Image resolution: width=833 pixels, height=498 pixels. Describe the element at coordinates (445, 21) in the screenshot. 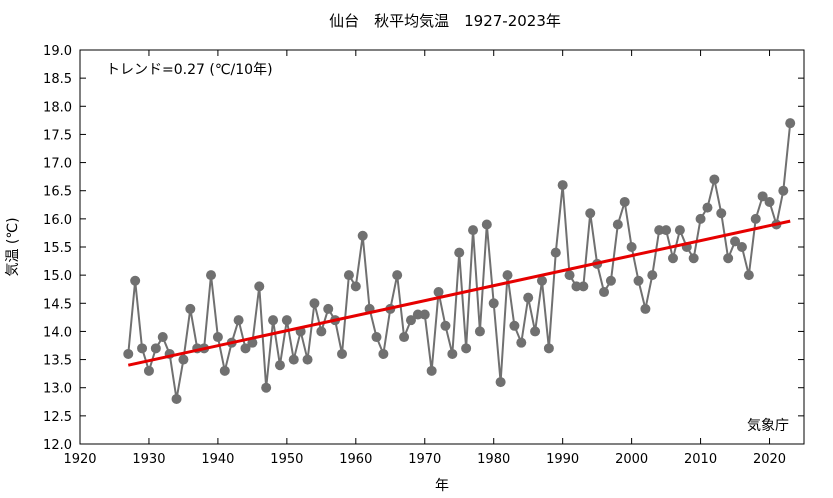

I see `chart-title: 仙台 秋平均気温 1927-2023年` at that location.